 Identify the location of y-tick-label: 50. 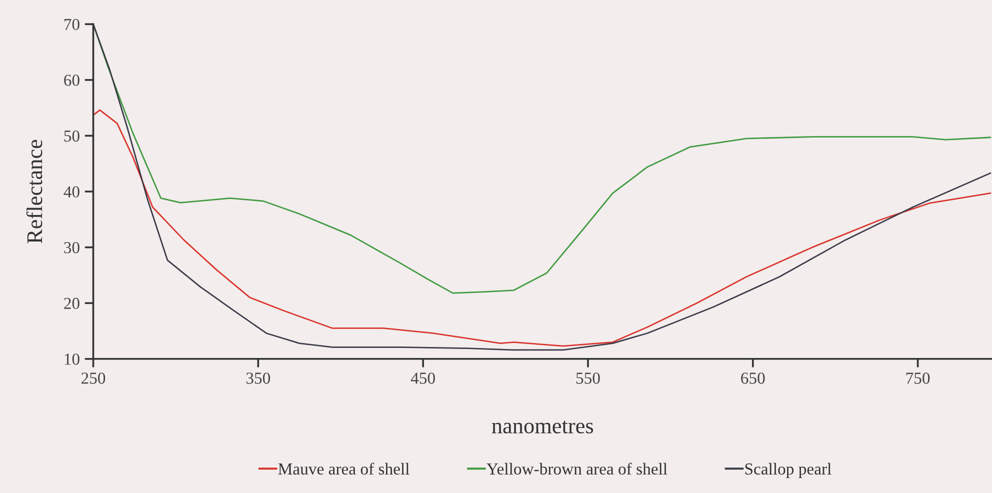
(72, 136).